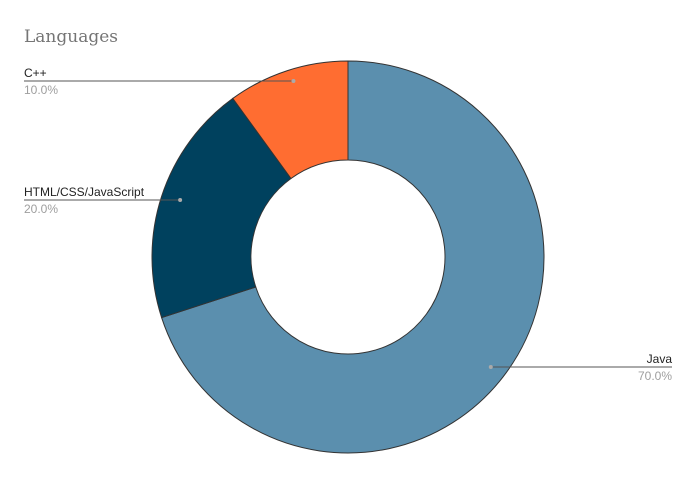 This screenshot has height=478, width=696. Describe the element at coordinates (221, 208) in the screenshot. I see `slice-html-css-javascript` at that location.